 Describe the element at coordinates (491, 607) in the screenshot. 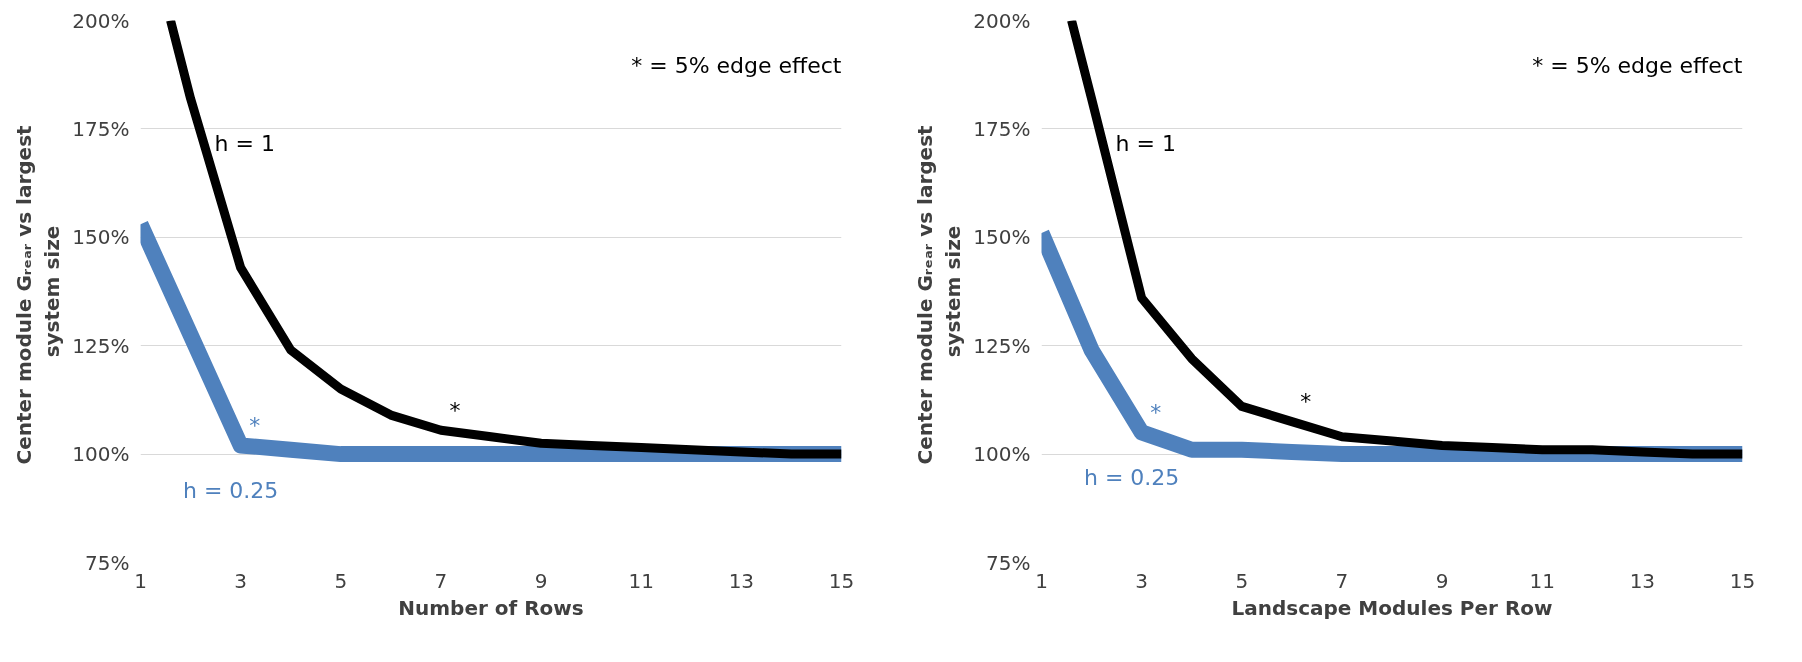

I see `x-axis-title: Number of Rows` at that location.